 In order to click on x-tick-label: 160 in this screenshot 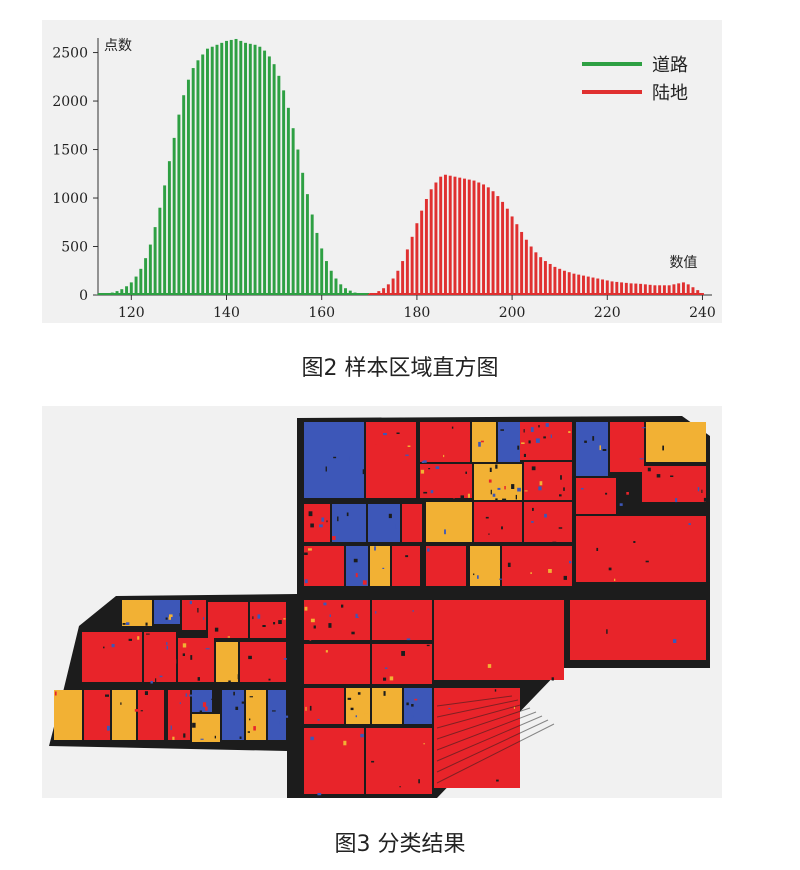, I will do `click(321, 313)`.